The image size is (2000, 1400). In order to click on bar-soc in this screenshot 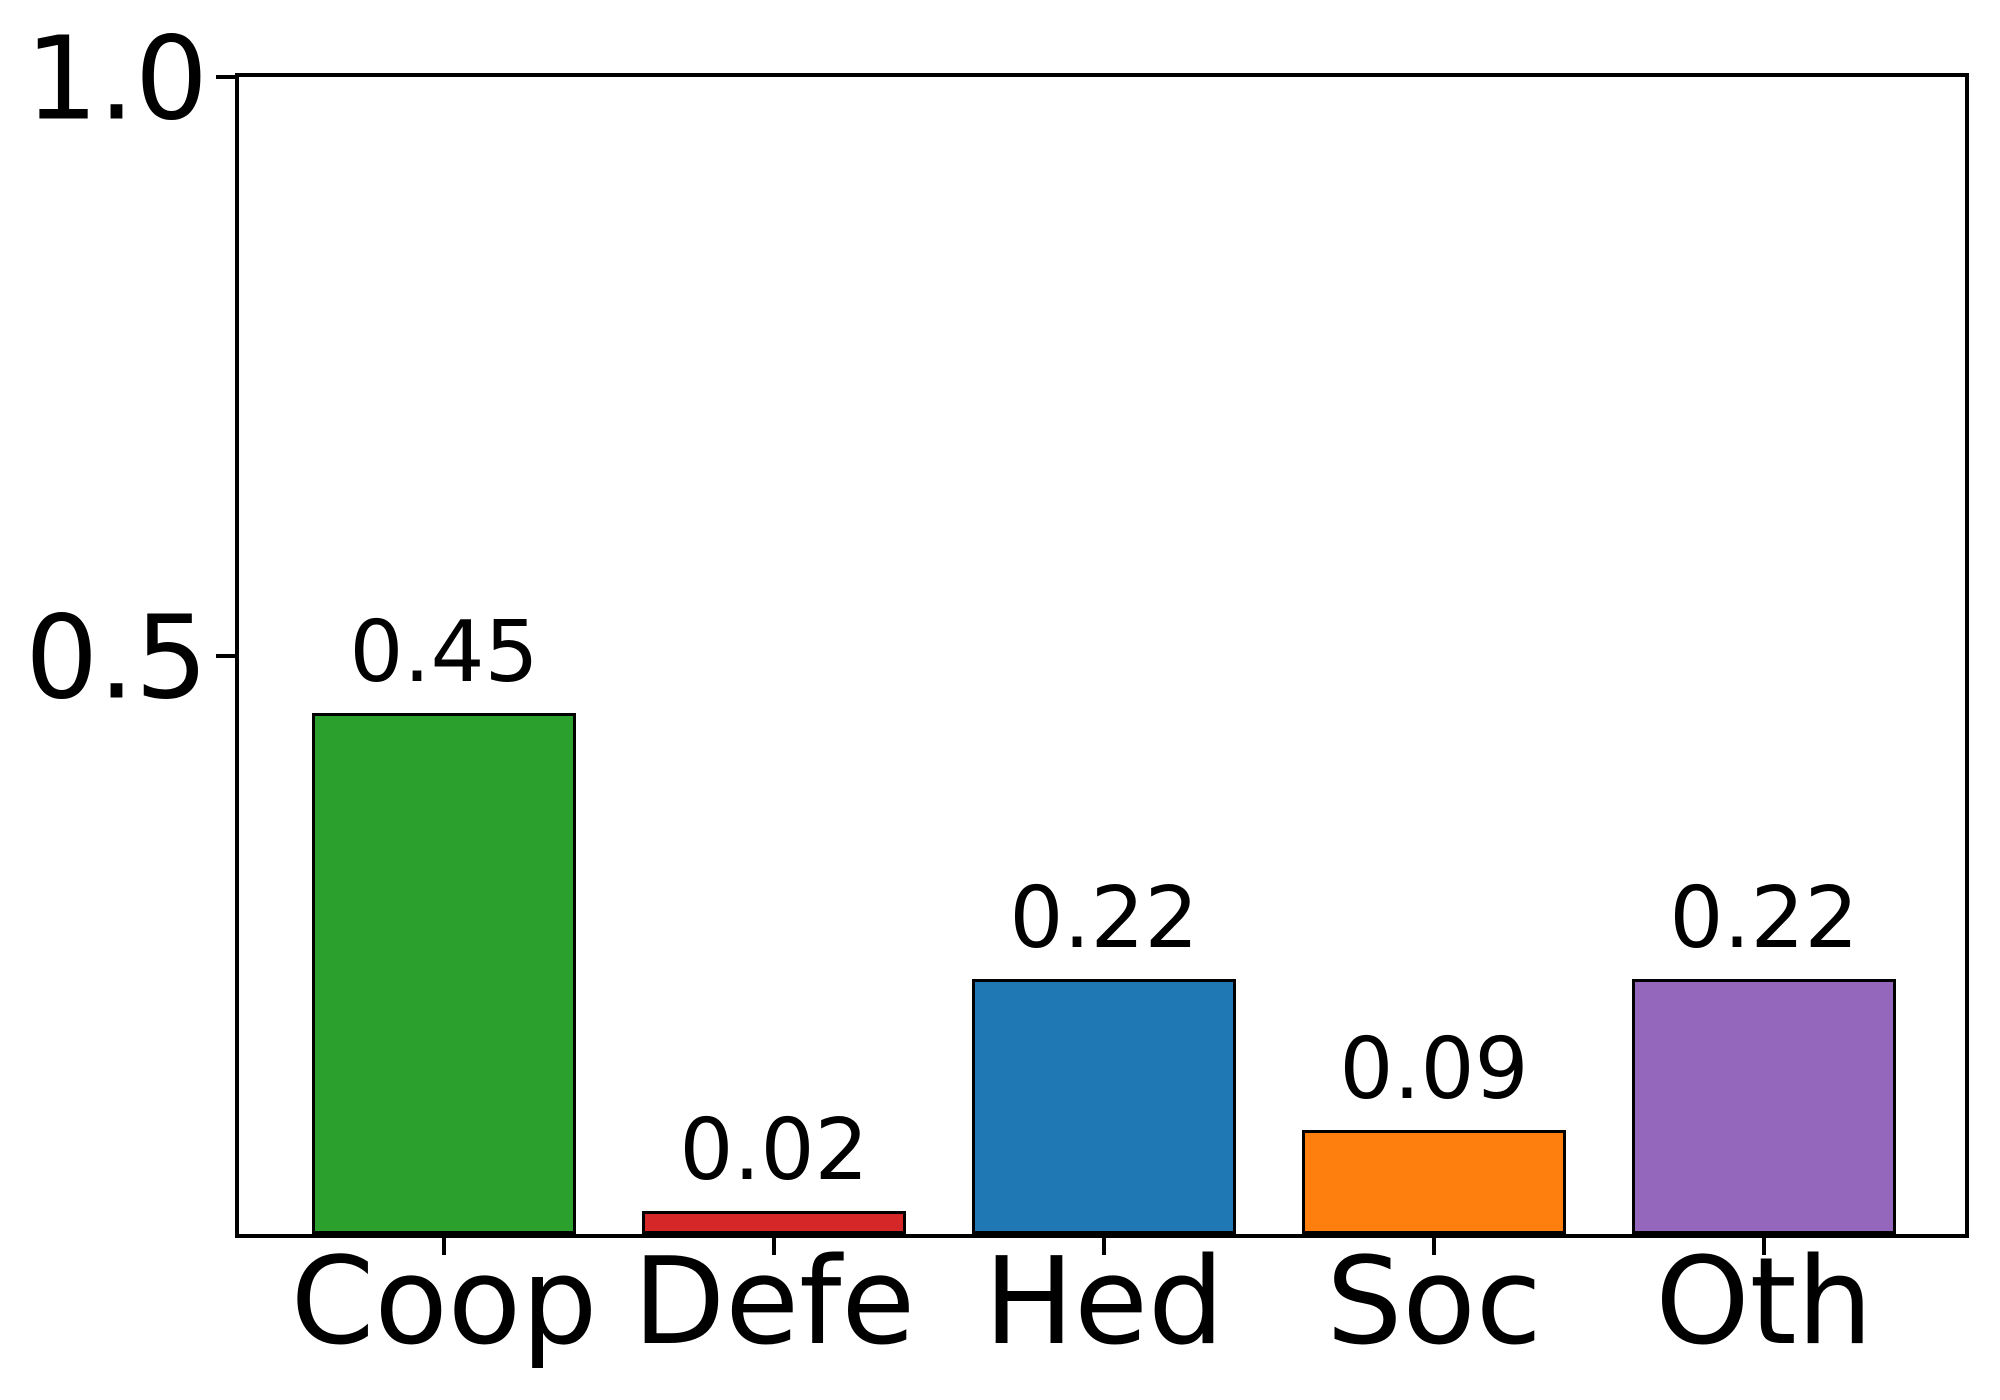, I will do `click(1434, 1181)`.